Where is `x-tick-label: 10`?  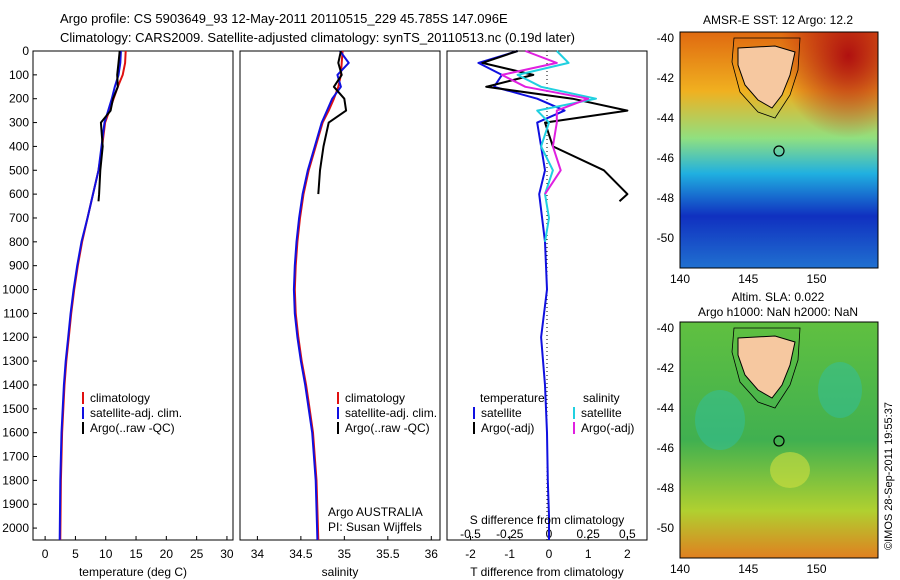 x-tick-label: 10 is located at coordinates (106, 554).